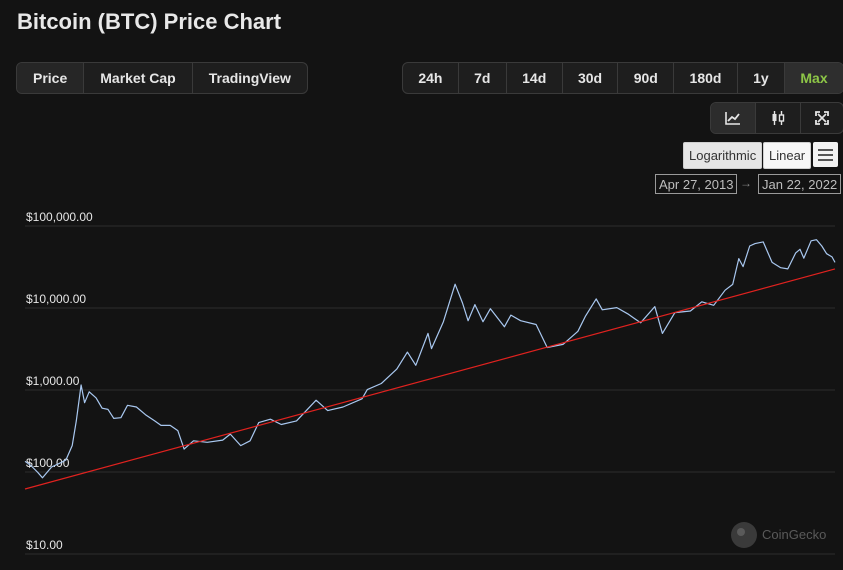 Image resolution: width=843 pixels, height=570 pixels. What do you see at coordinates (44, 545) in the screenshot?
I see `y-tick-label: $10.00` at bounding box center [44, 545].